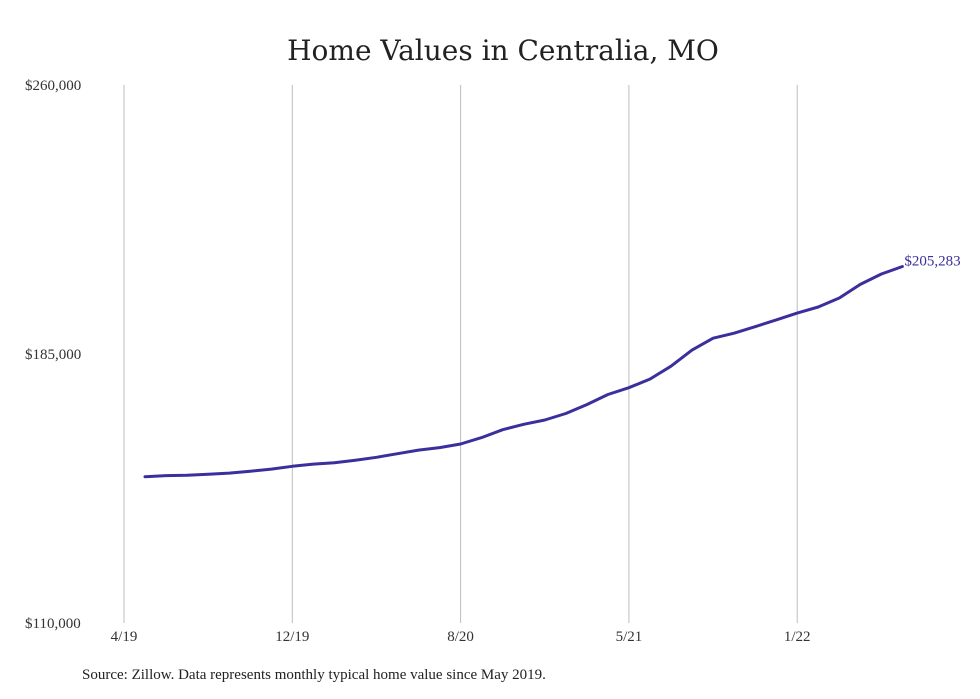 The height and width of the screenshot is (699, 980). What do you see at coordinates (124, 637) in the screenshot?
I see `x-tick-label: 4/19` at bounding box center [124, 637].